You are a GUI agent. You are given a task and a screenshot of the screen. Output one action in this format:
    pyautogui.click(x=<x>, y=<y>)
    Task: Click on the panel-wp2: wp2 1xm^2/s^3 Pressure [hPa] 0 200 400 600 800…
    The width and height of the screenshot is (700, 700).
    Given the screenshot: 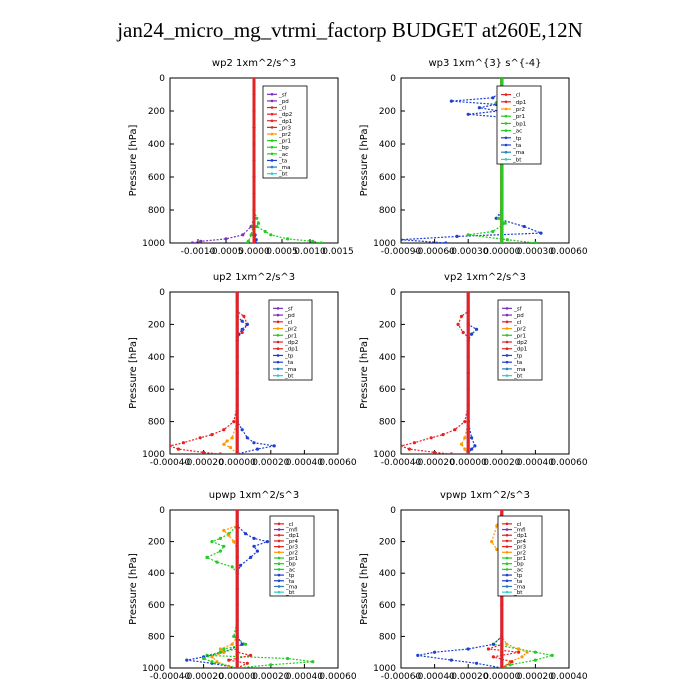 What is the action you would take?
    pyautogui.click(x=241, y=157)
    